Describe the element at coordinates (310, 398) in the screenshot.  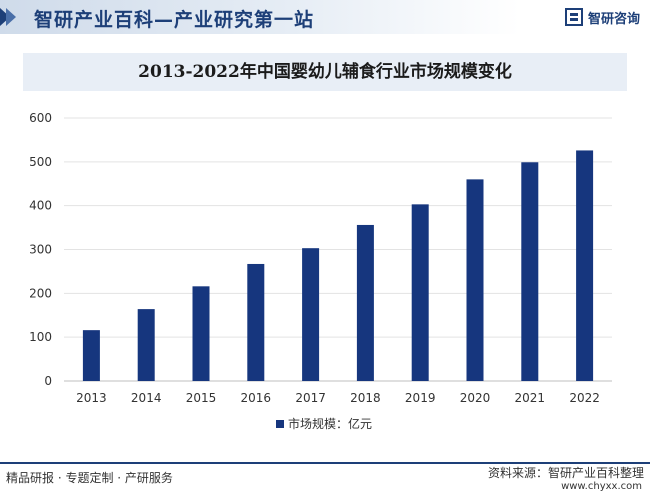
I see `x-tick-label: 2017` at that location.